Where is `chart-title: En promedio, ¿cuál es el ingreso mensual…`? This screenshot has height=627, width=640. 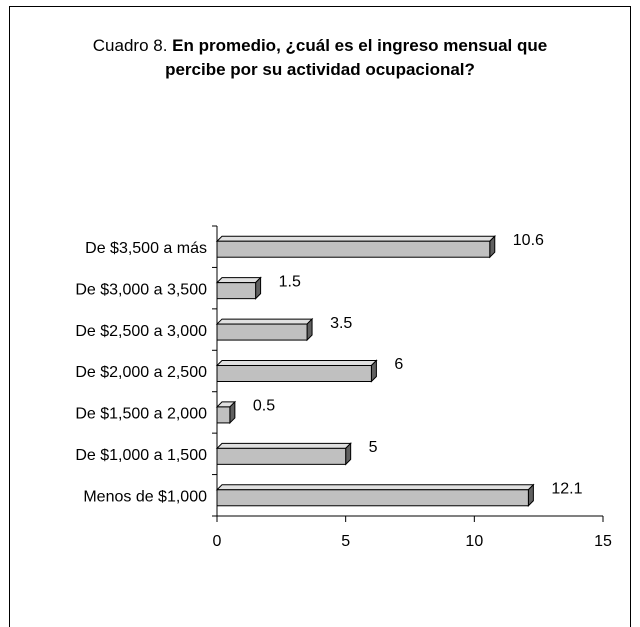 chart-title: En promedio, ¿cuál es el ingreso mensual… is located at coordinates (356, 57).